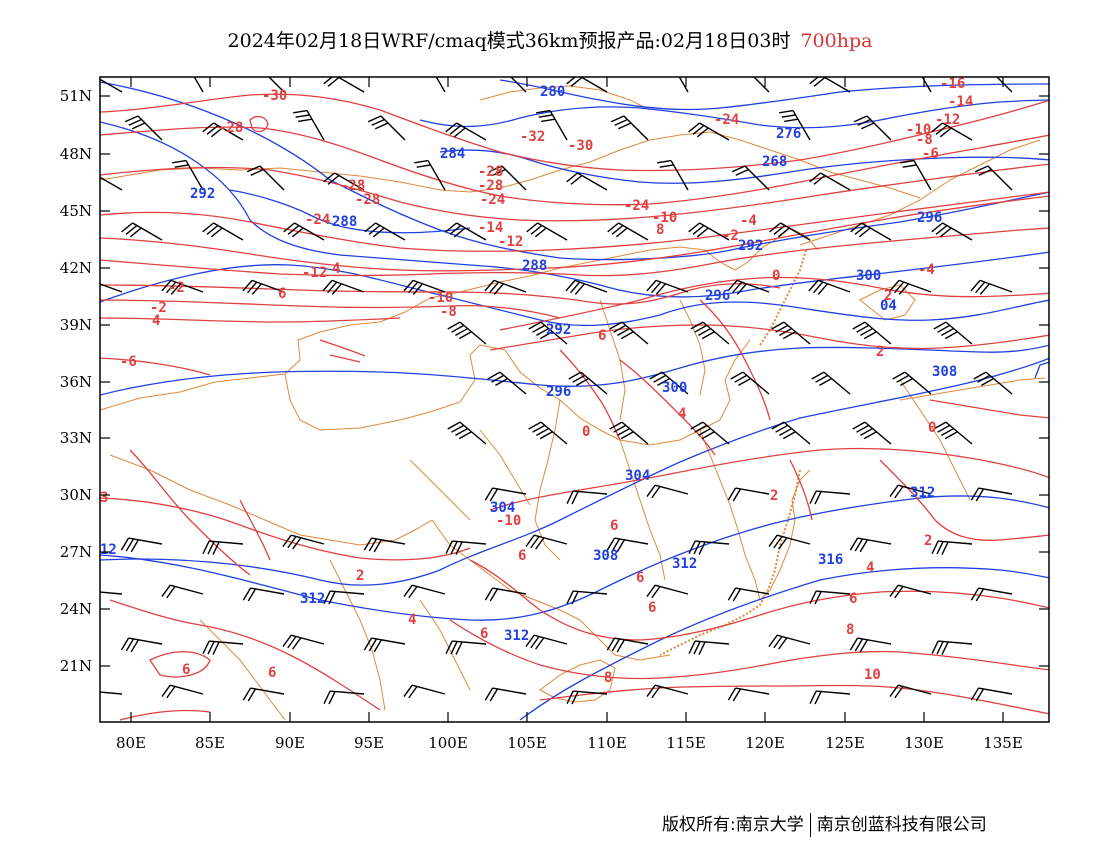 The height and width of the screenshot is (850, 1100). I want to click on lon-tick-label: 80E, so click(131, 743).